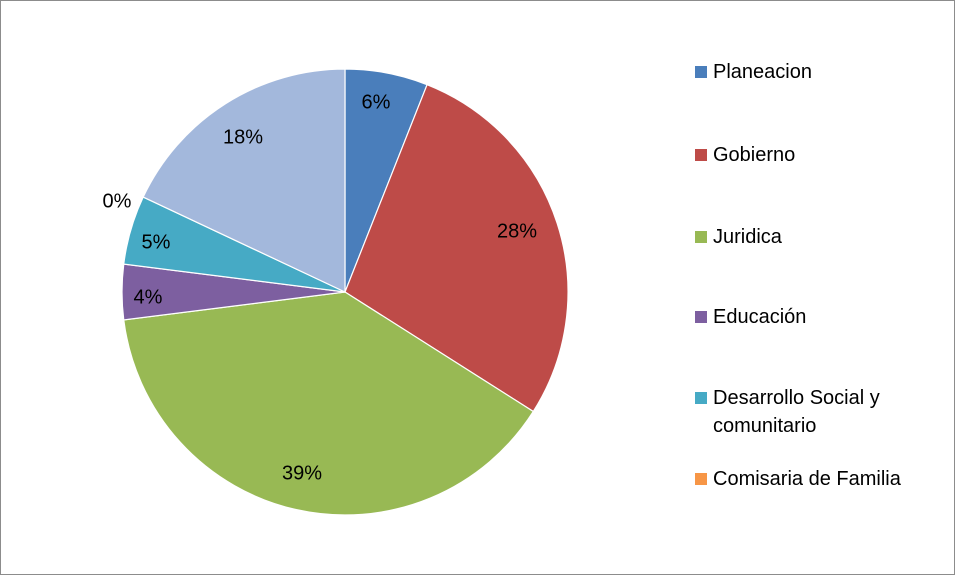  Describe the element at coordinates (517, 231) in the screenshot. I see `slice-label-gobierno: 28%` at that location.